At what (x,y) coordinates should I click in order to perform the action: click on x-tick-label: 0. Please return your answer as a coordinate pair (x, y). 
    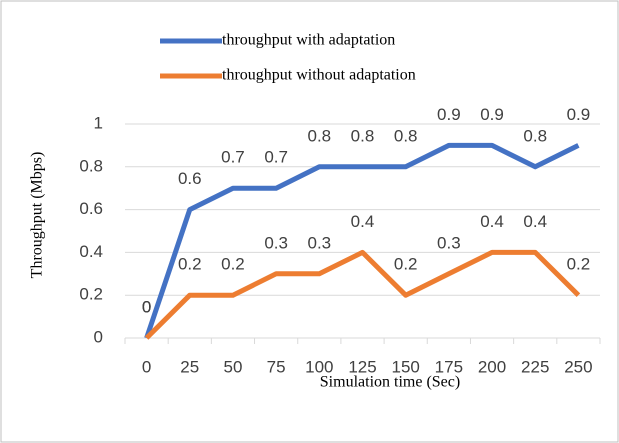
    Looking at the image, I should click on (146, 366).